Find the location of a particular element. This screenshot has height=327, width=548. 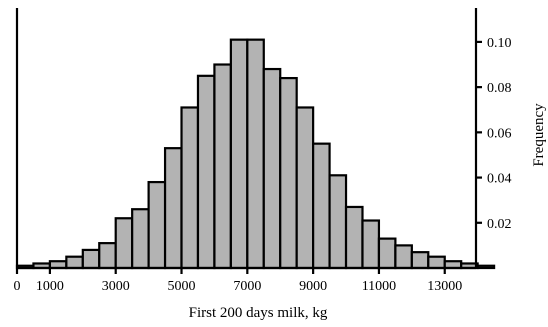

x-tick-label: 11000 is located at coordinates (379, 286).